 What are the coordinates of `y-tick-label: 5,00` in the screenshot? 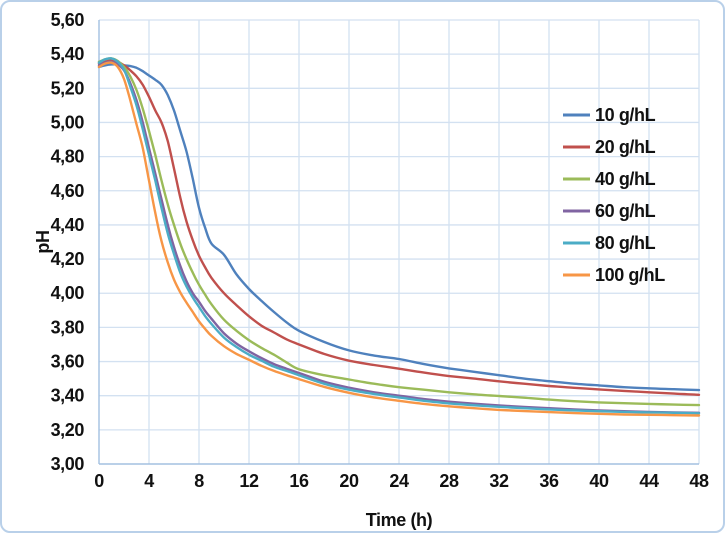 It's located at (68, 122).